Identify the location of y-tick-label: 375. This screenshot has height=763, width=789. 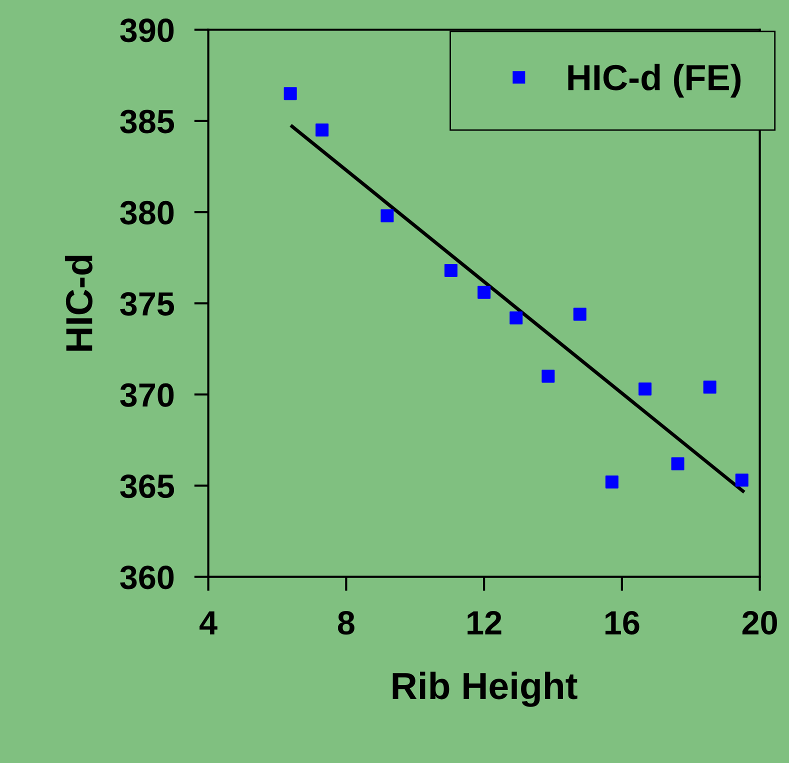
(147, 304).